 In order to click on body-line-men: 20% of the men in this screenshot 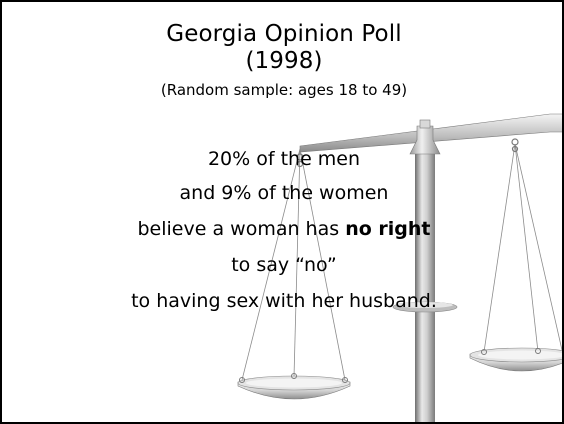, I will do `click(284, 159)`.